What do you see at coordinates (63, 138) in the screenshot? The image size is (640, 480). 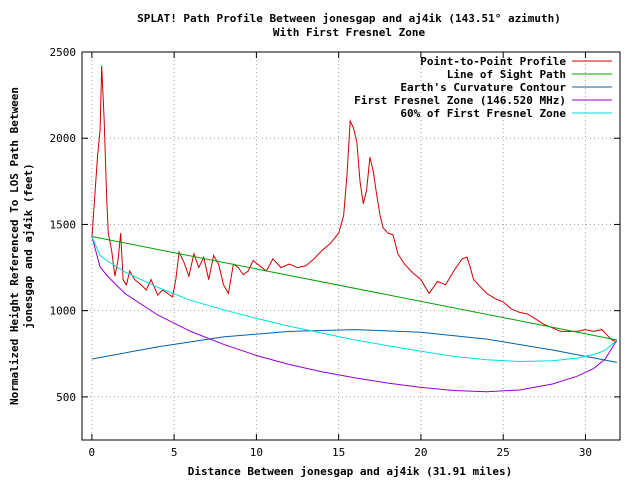 I see `y-tick-label: 2000` at bounding box center [63, 138].